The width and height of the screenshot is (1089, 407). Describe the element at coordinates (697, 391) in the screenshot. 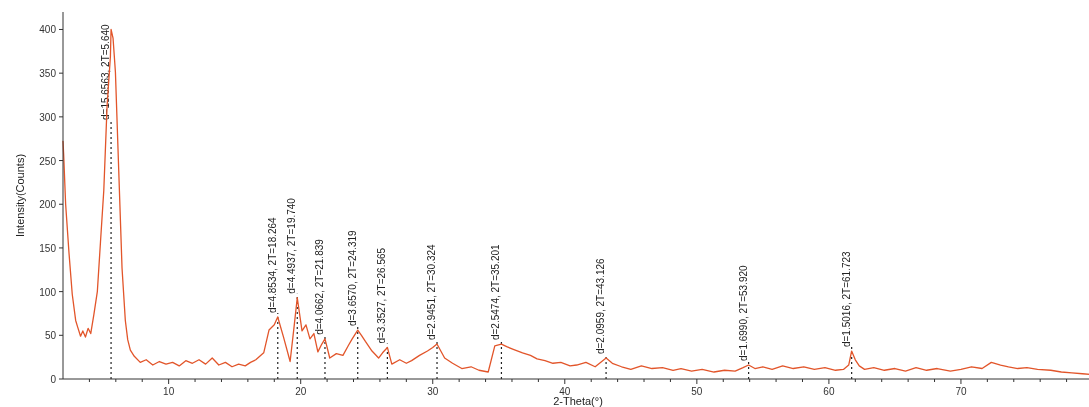

I see `x-tick-label: 50` at that location.